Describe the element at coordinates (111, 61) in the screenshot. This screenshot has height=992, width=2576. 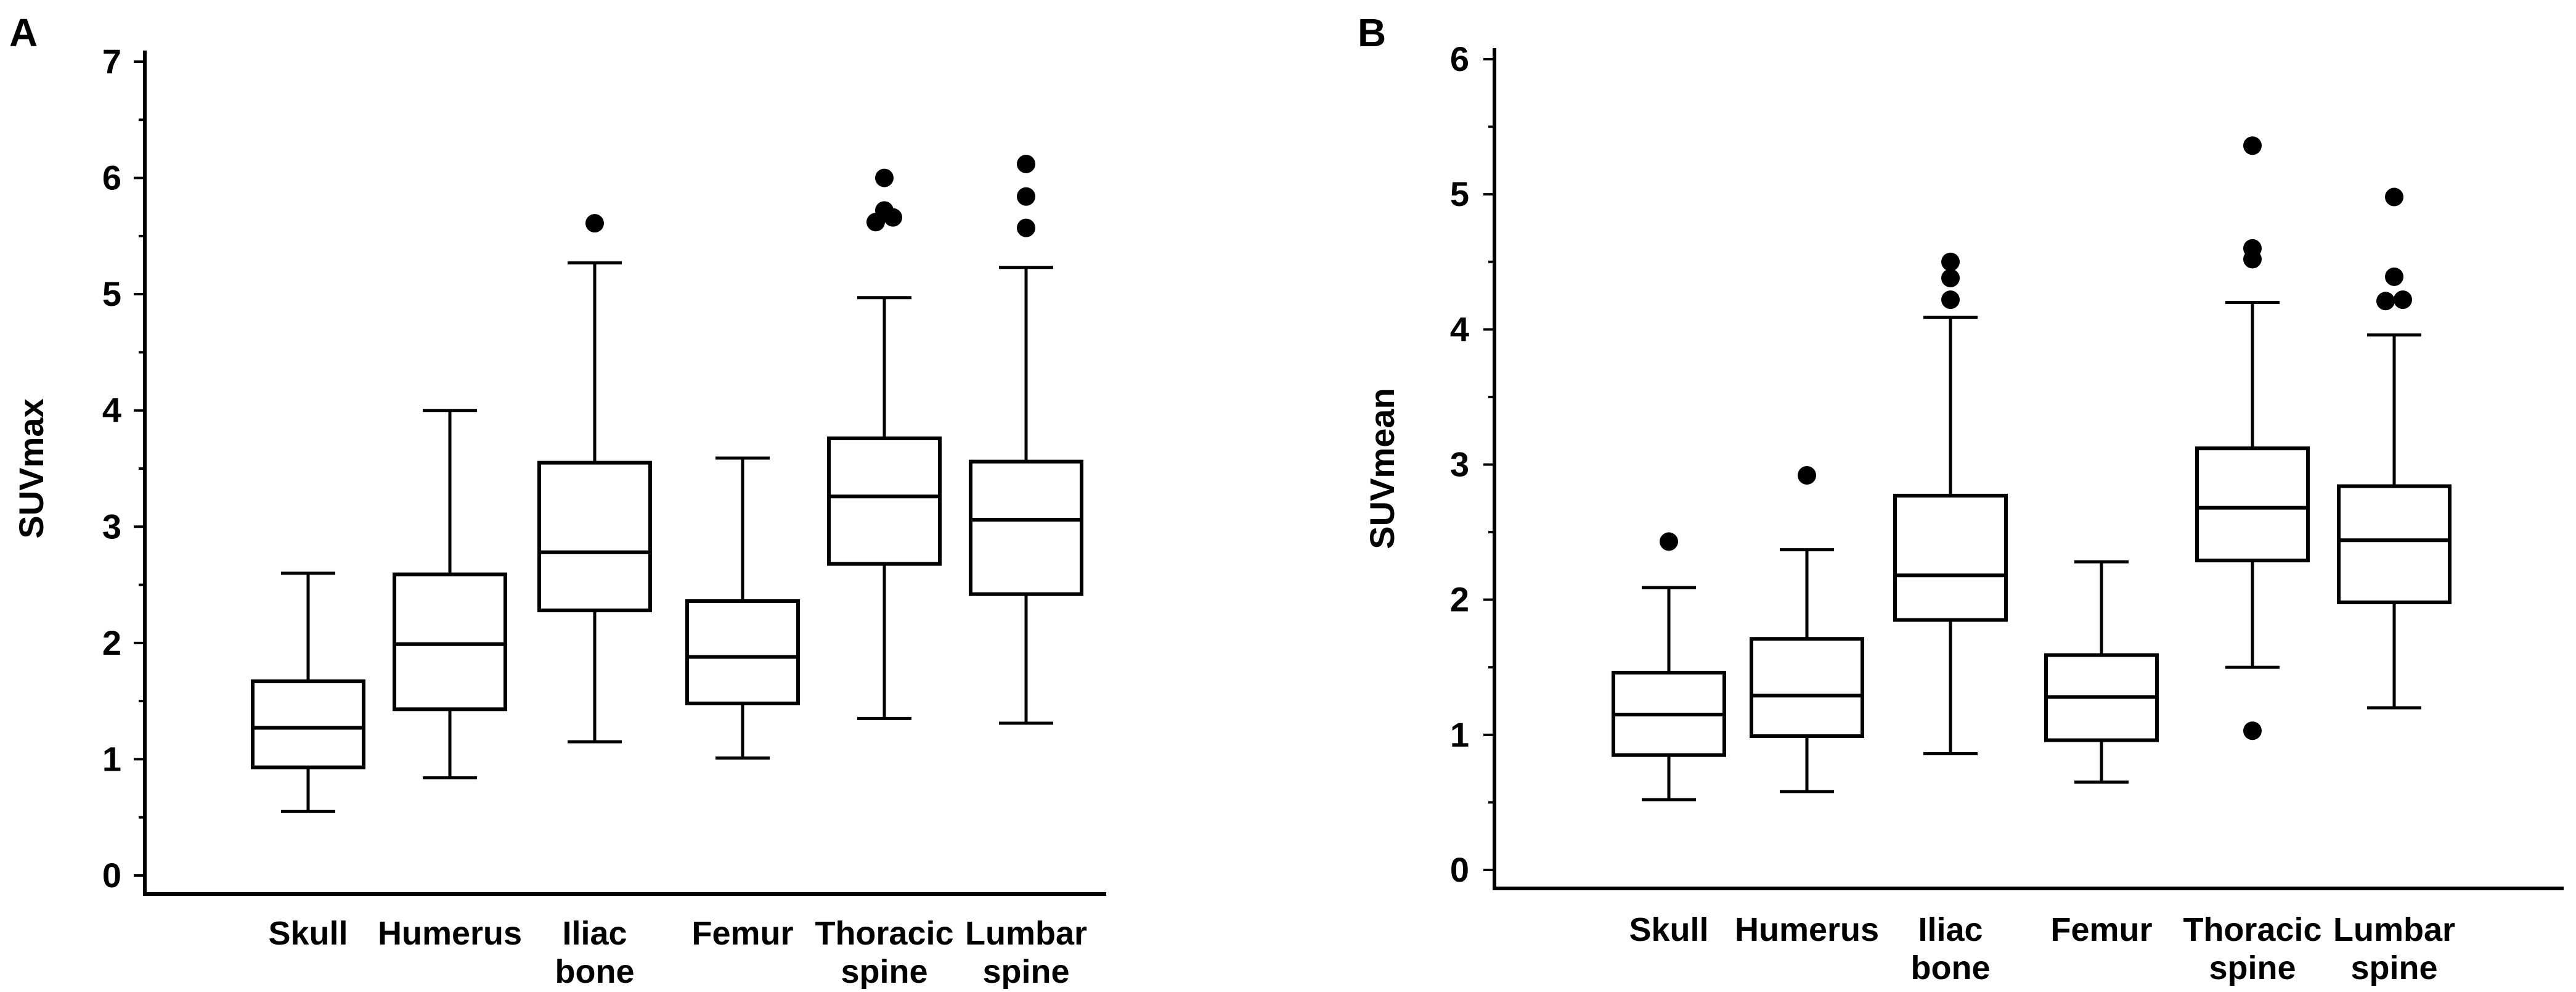
I see `y-tick-label: 7` at that location.